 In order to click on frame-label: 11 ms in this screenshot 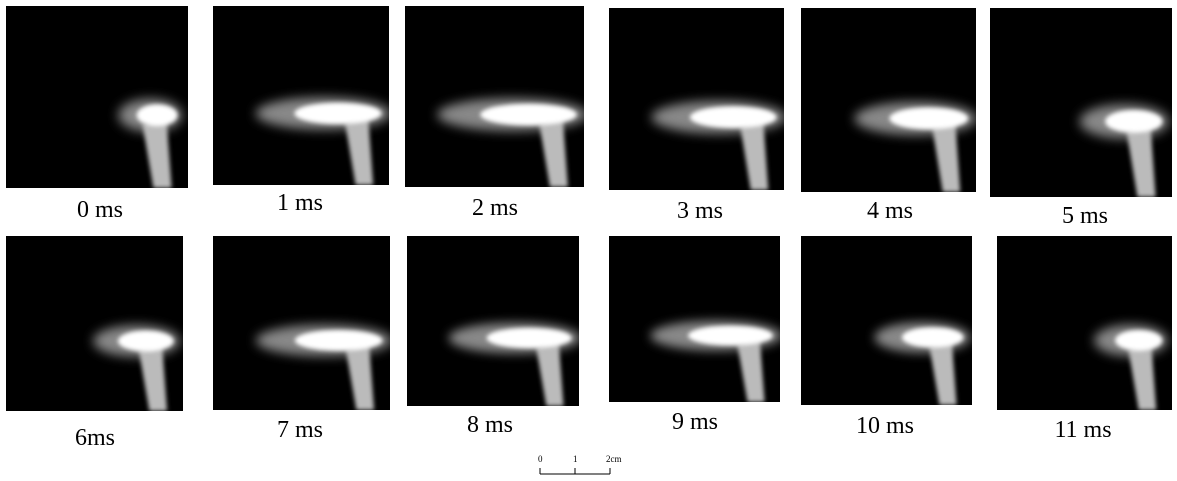, I will do `click(1083, 430)`.